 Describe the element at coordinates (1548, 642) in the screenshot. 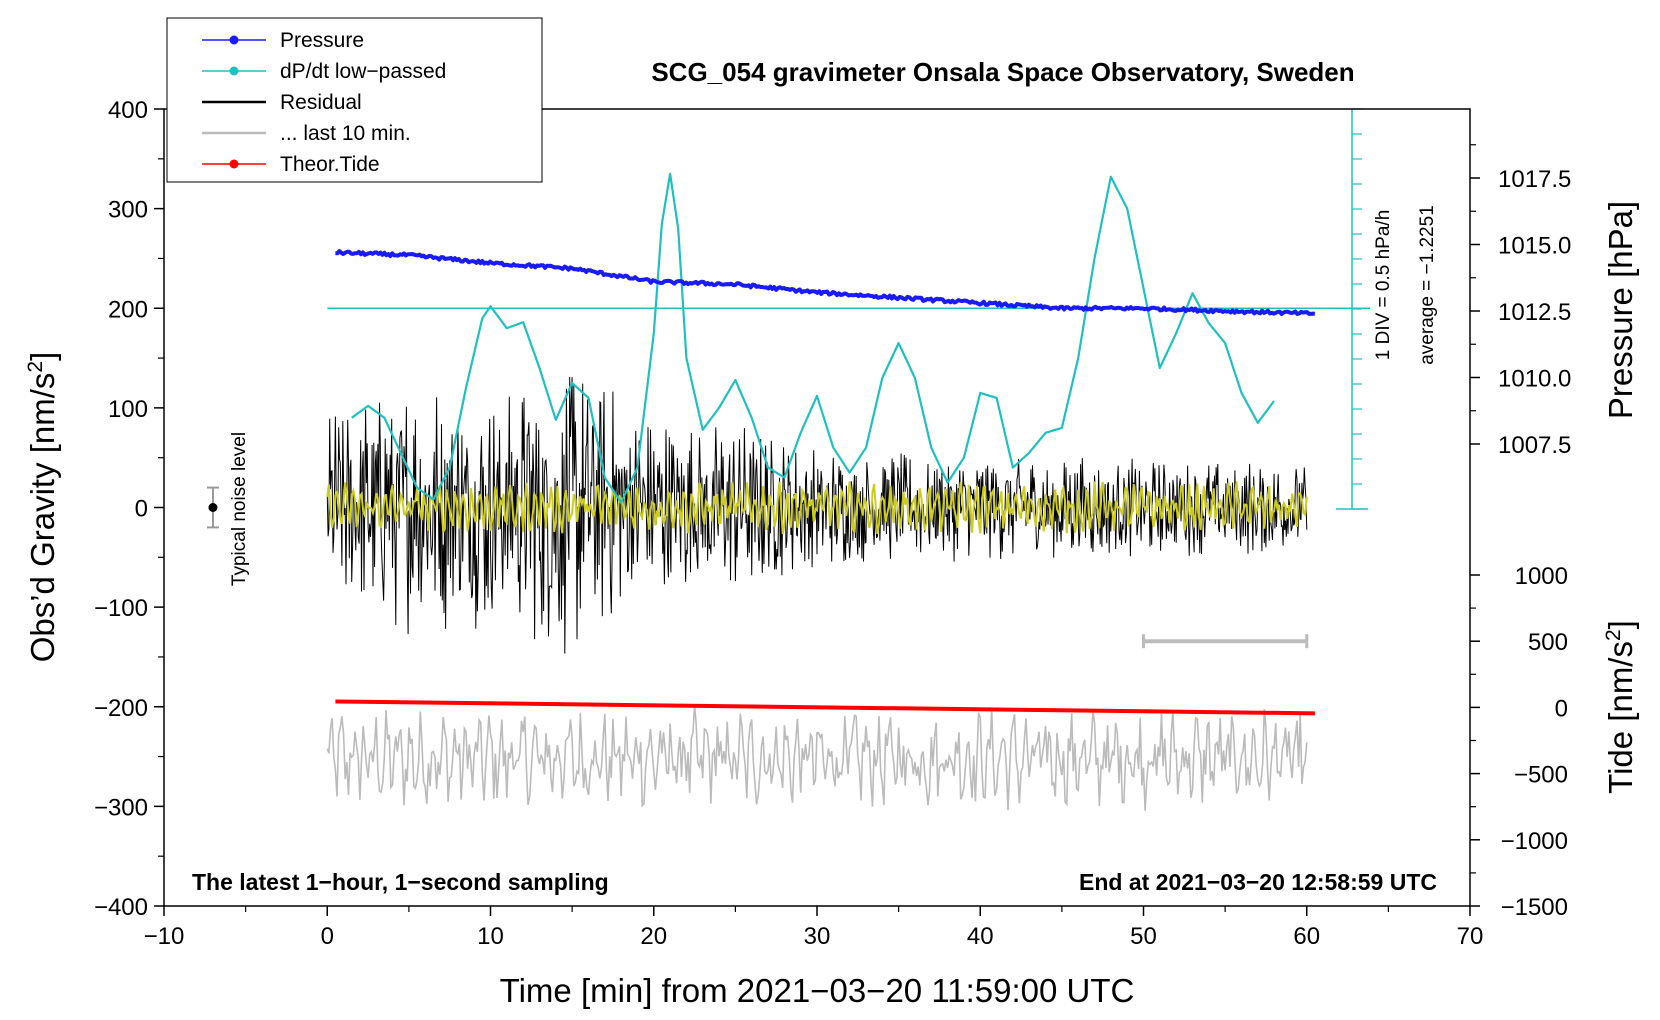

I see `tide-tick-label: 500` at that location.